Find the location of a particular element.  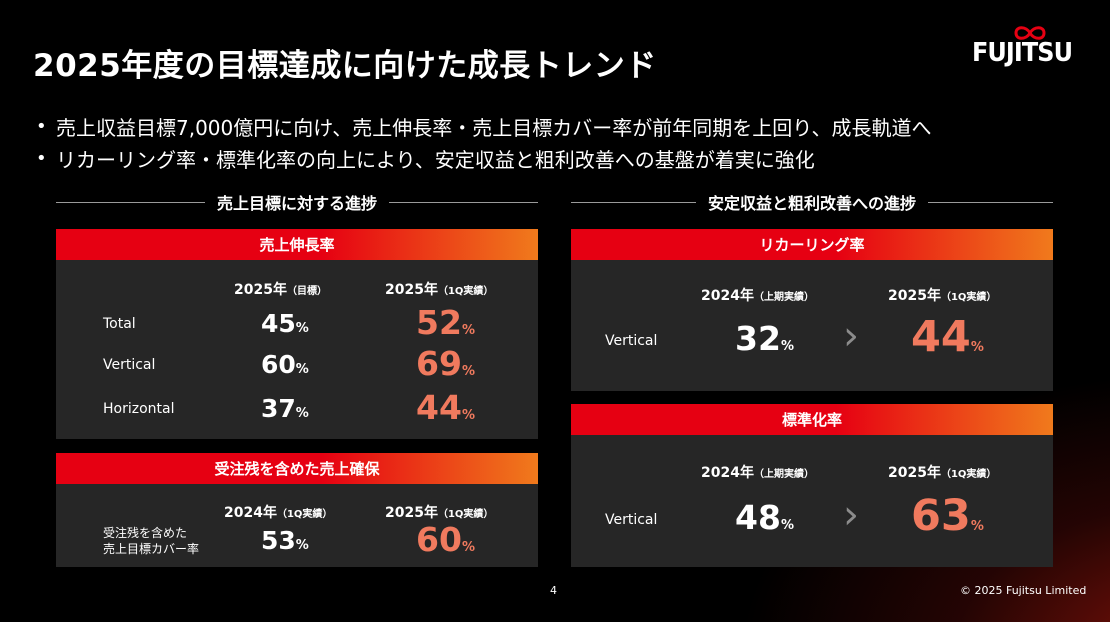

row-label: Total is located at coordinates (119, 324).